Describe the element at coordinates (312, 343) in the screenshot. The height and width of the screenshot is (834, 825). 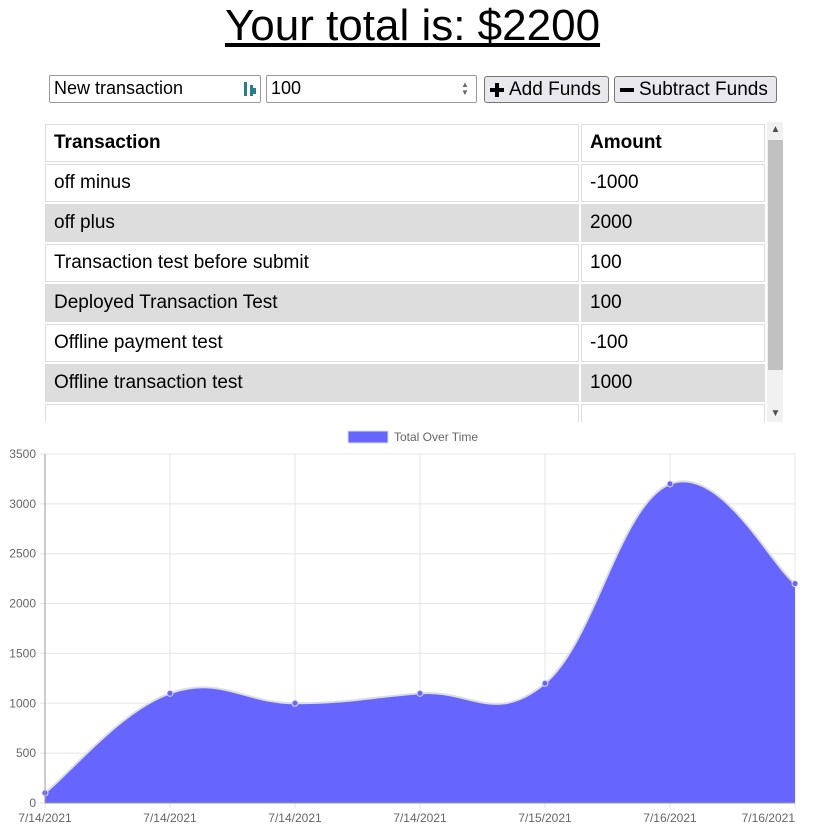
I see `transaction-name-cell: Offline payment test` at that location.